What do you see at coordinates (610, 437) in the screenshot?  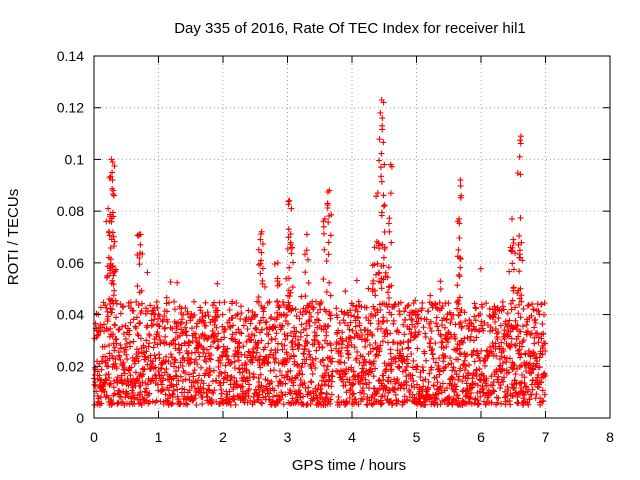 I see `x-tick-label: 8` at bounding box center [610, 437].